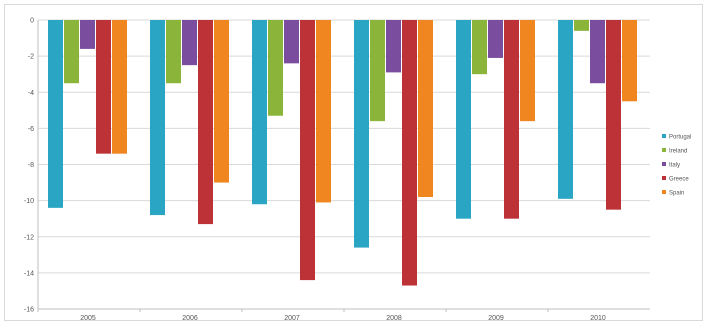 Image resolution: width=709 pixels, height=325 pixels. What do you see at coordinates (479, 47) in the screenshot?
I see `bar-ireland-2009` at bounding box center [479, 47].